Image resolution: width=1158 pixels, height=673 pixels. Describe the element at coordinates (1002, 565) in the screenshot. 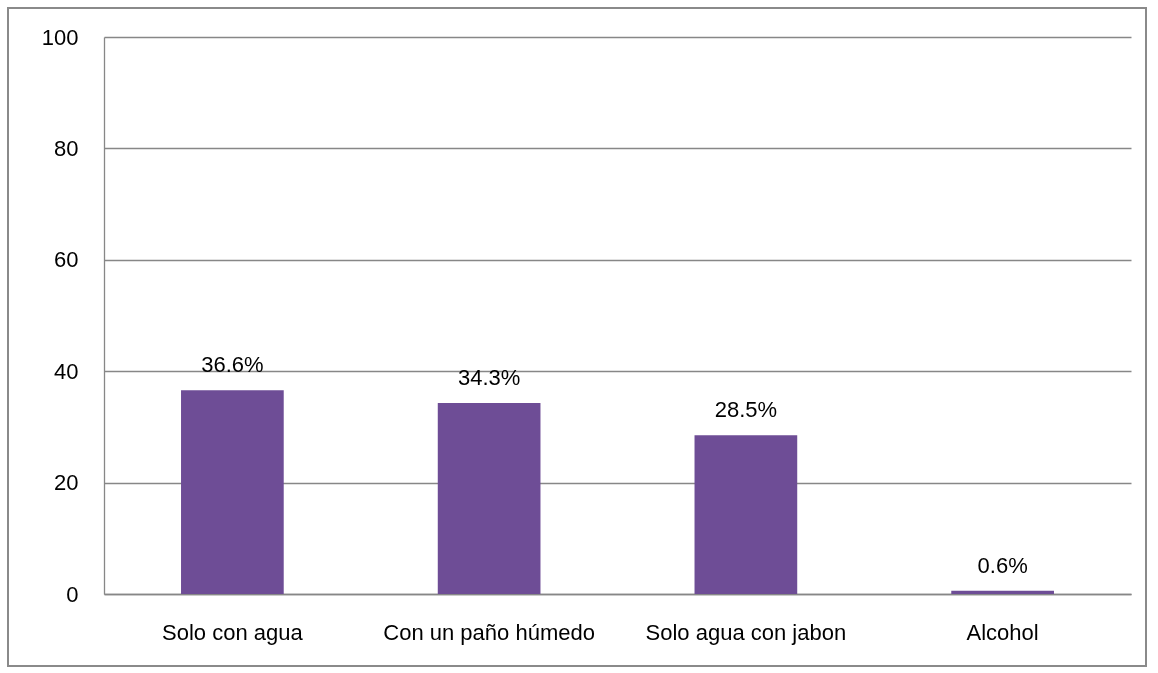

I see `data-label: 0.6%` at that location.